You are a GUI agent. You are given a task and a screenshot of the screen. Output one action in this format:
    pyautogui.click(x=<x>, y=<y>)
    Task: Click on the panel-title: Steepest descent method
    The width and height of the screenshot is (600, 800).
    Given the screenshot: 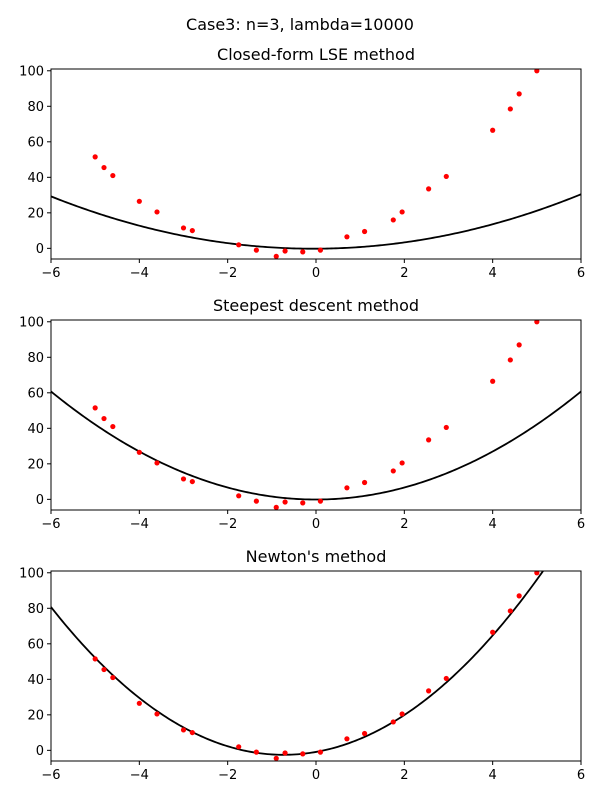 What is the action you would take?
    pyautogui.click(x=316, y=305)
    